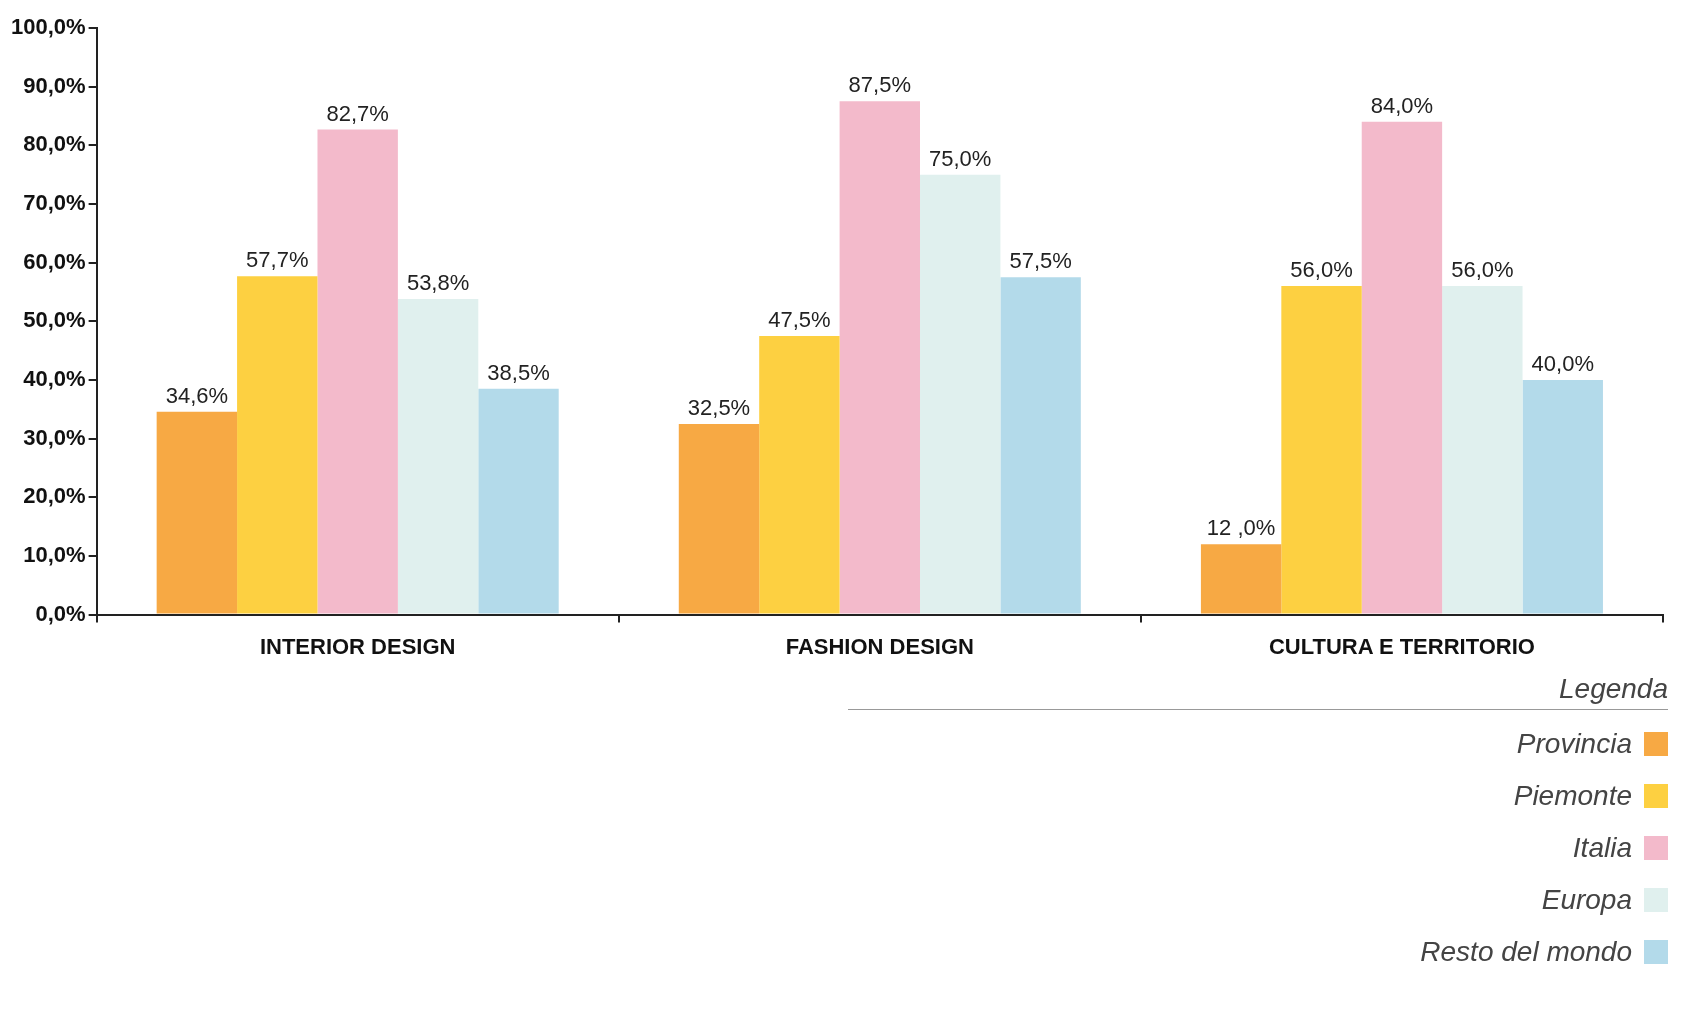 The image size is (1691, 1017). Describe the element at coordinates (54, 554) in the screenshot. I see `y-tick-label: 10,0%` at that location.